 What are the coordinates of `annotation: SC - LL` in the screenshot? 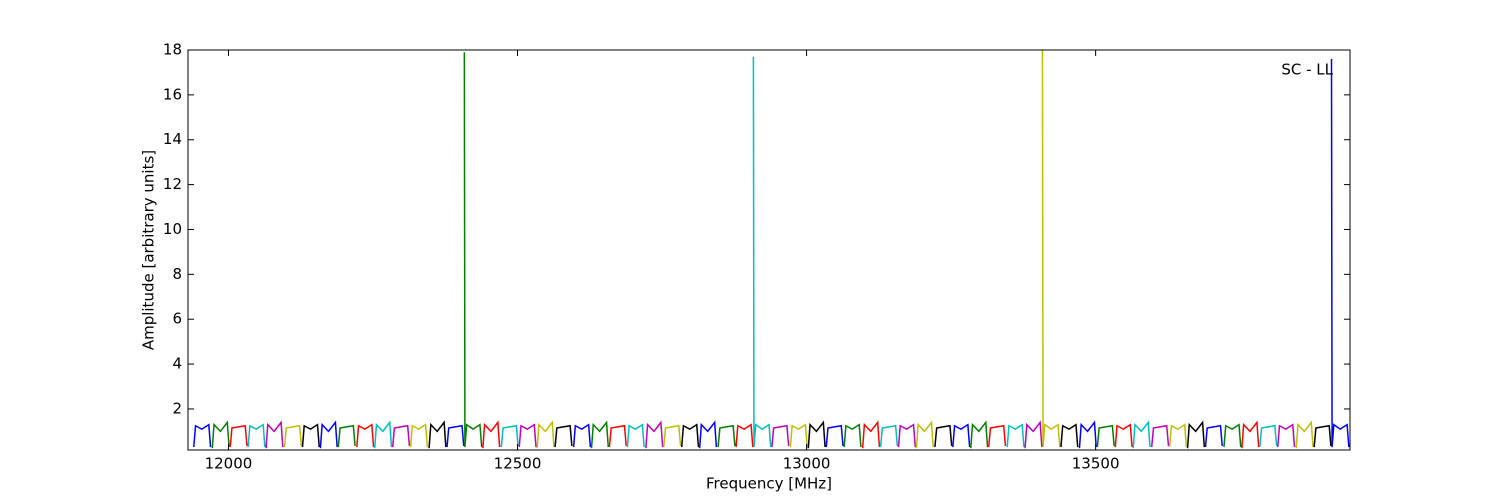 It's located at (1307, 70).